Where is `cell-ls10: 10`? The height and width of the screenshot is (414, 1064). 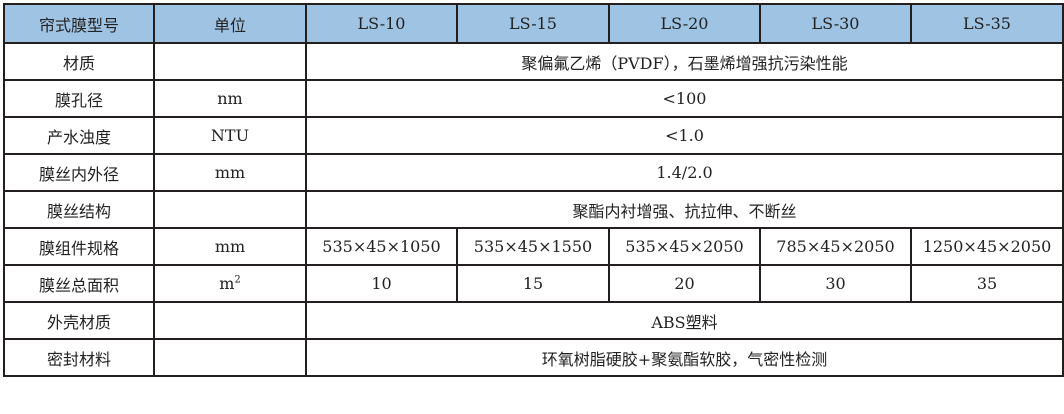
cell-ls10: 10 is located at coordinates (381, 283).